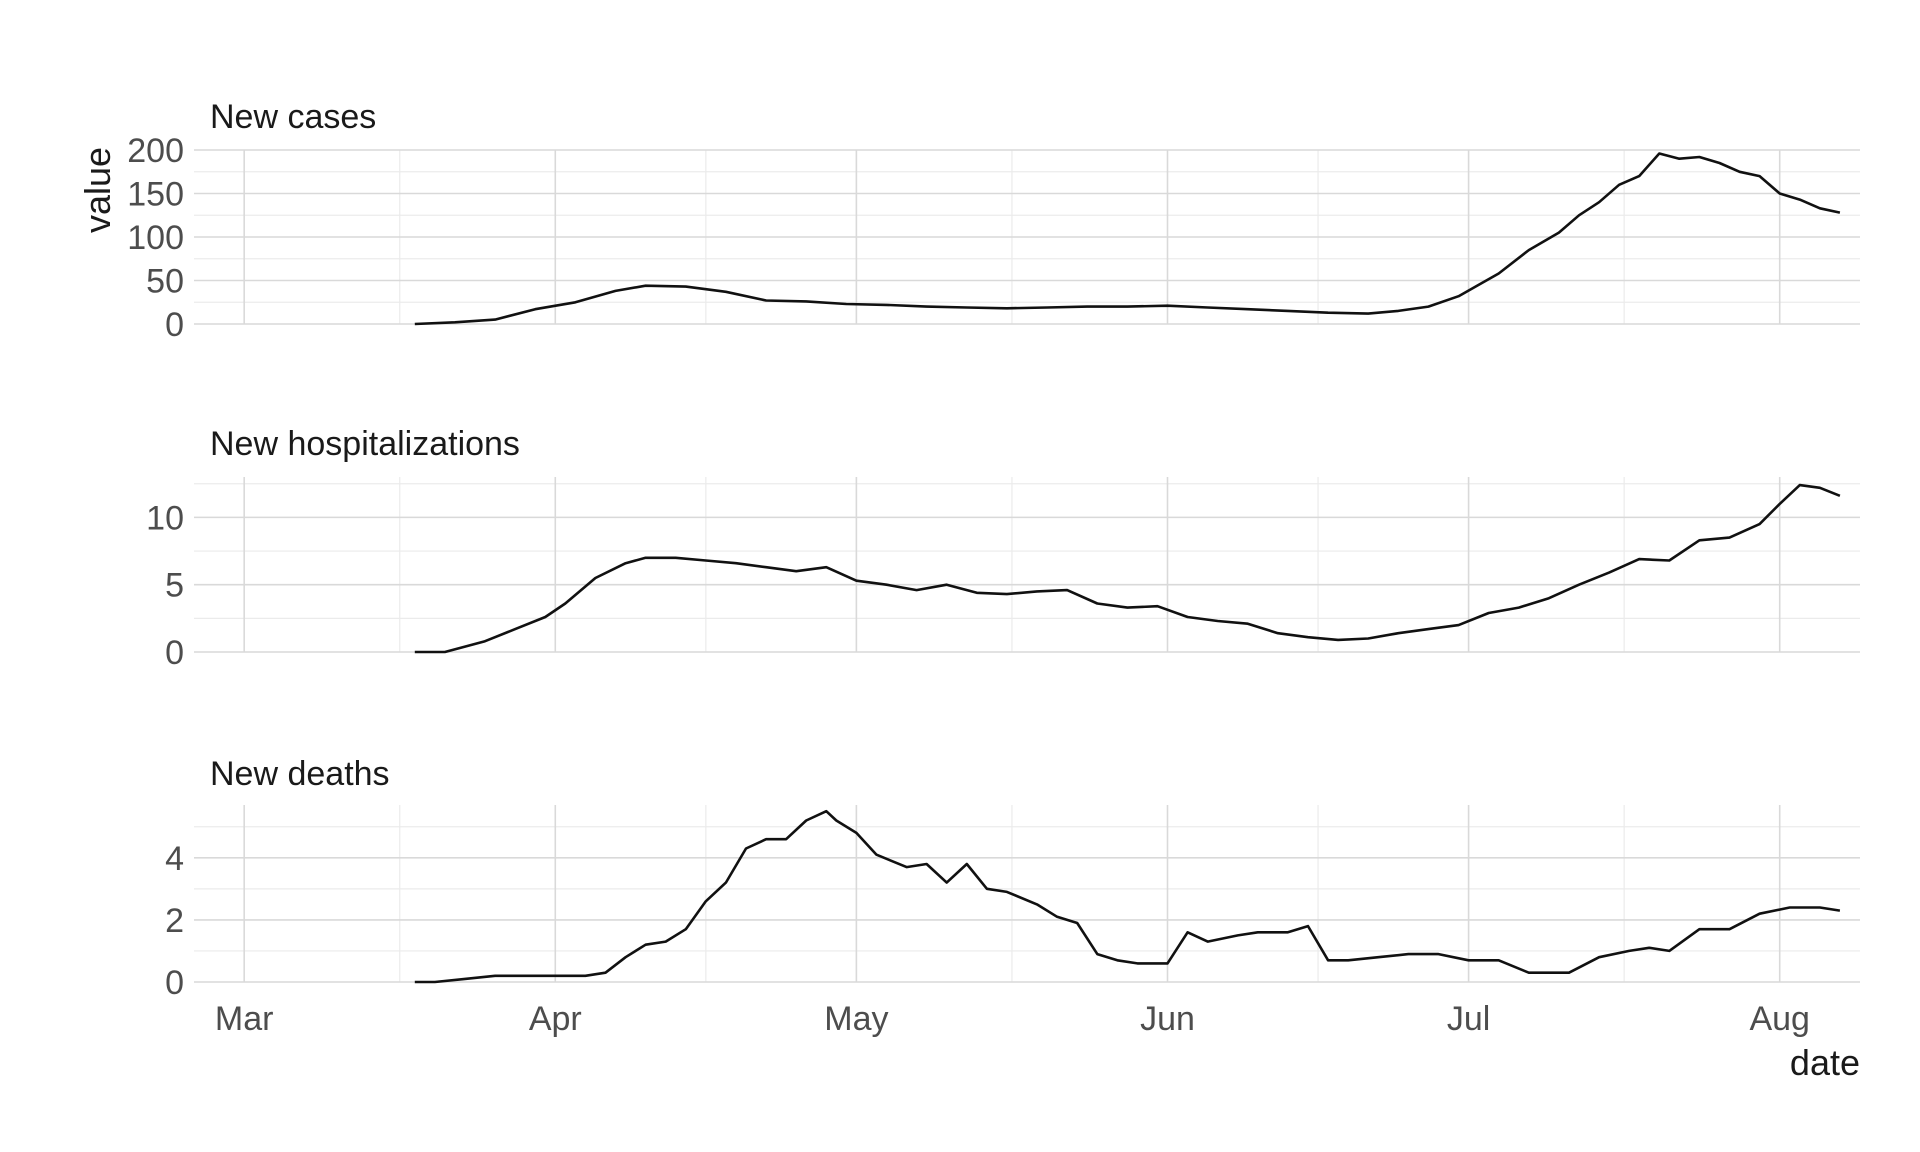 The image size is (1920, 1152). Describe the element at coordinates (174, 921) in the screenshot. I see `y-tick-label: 2` at that location.